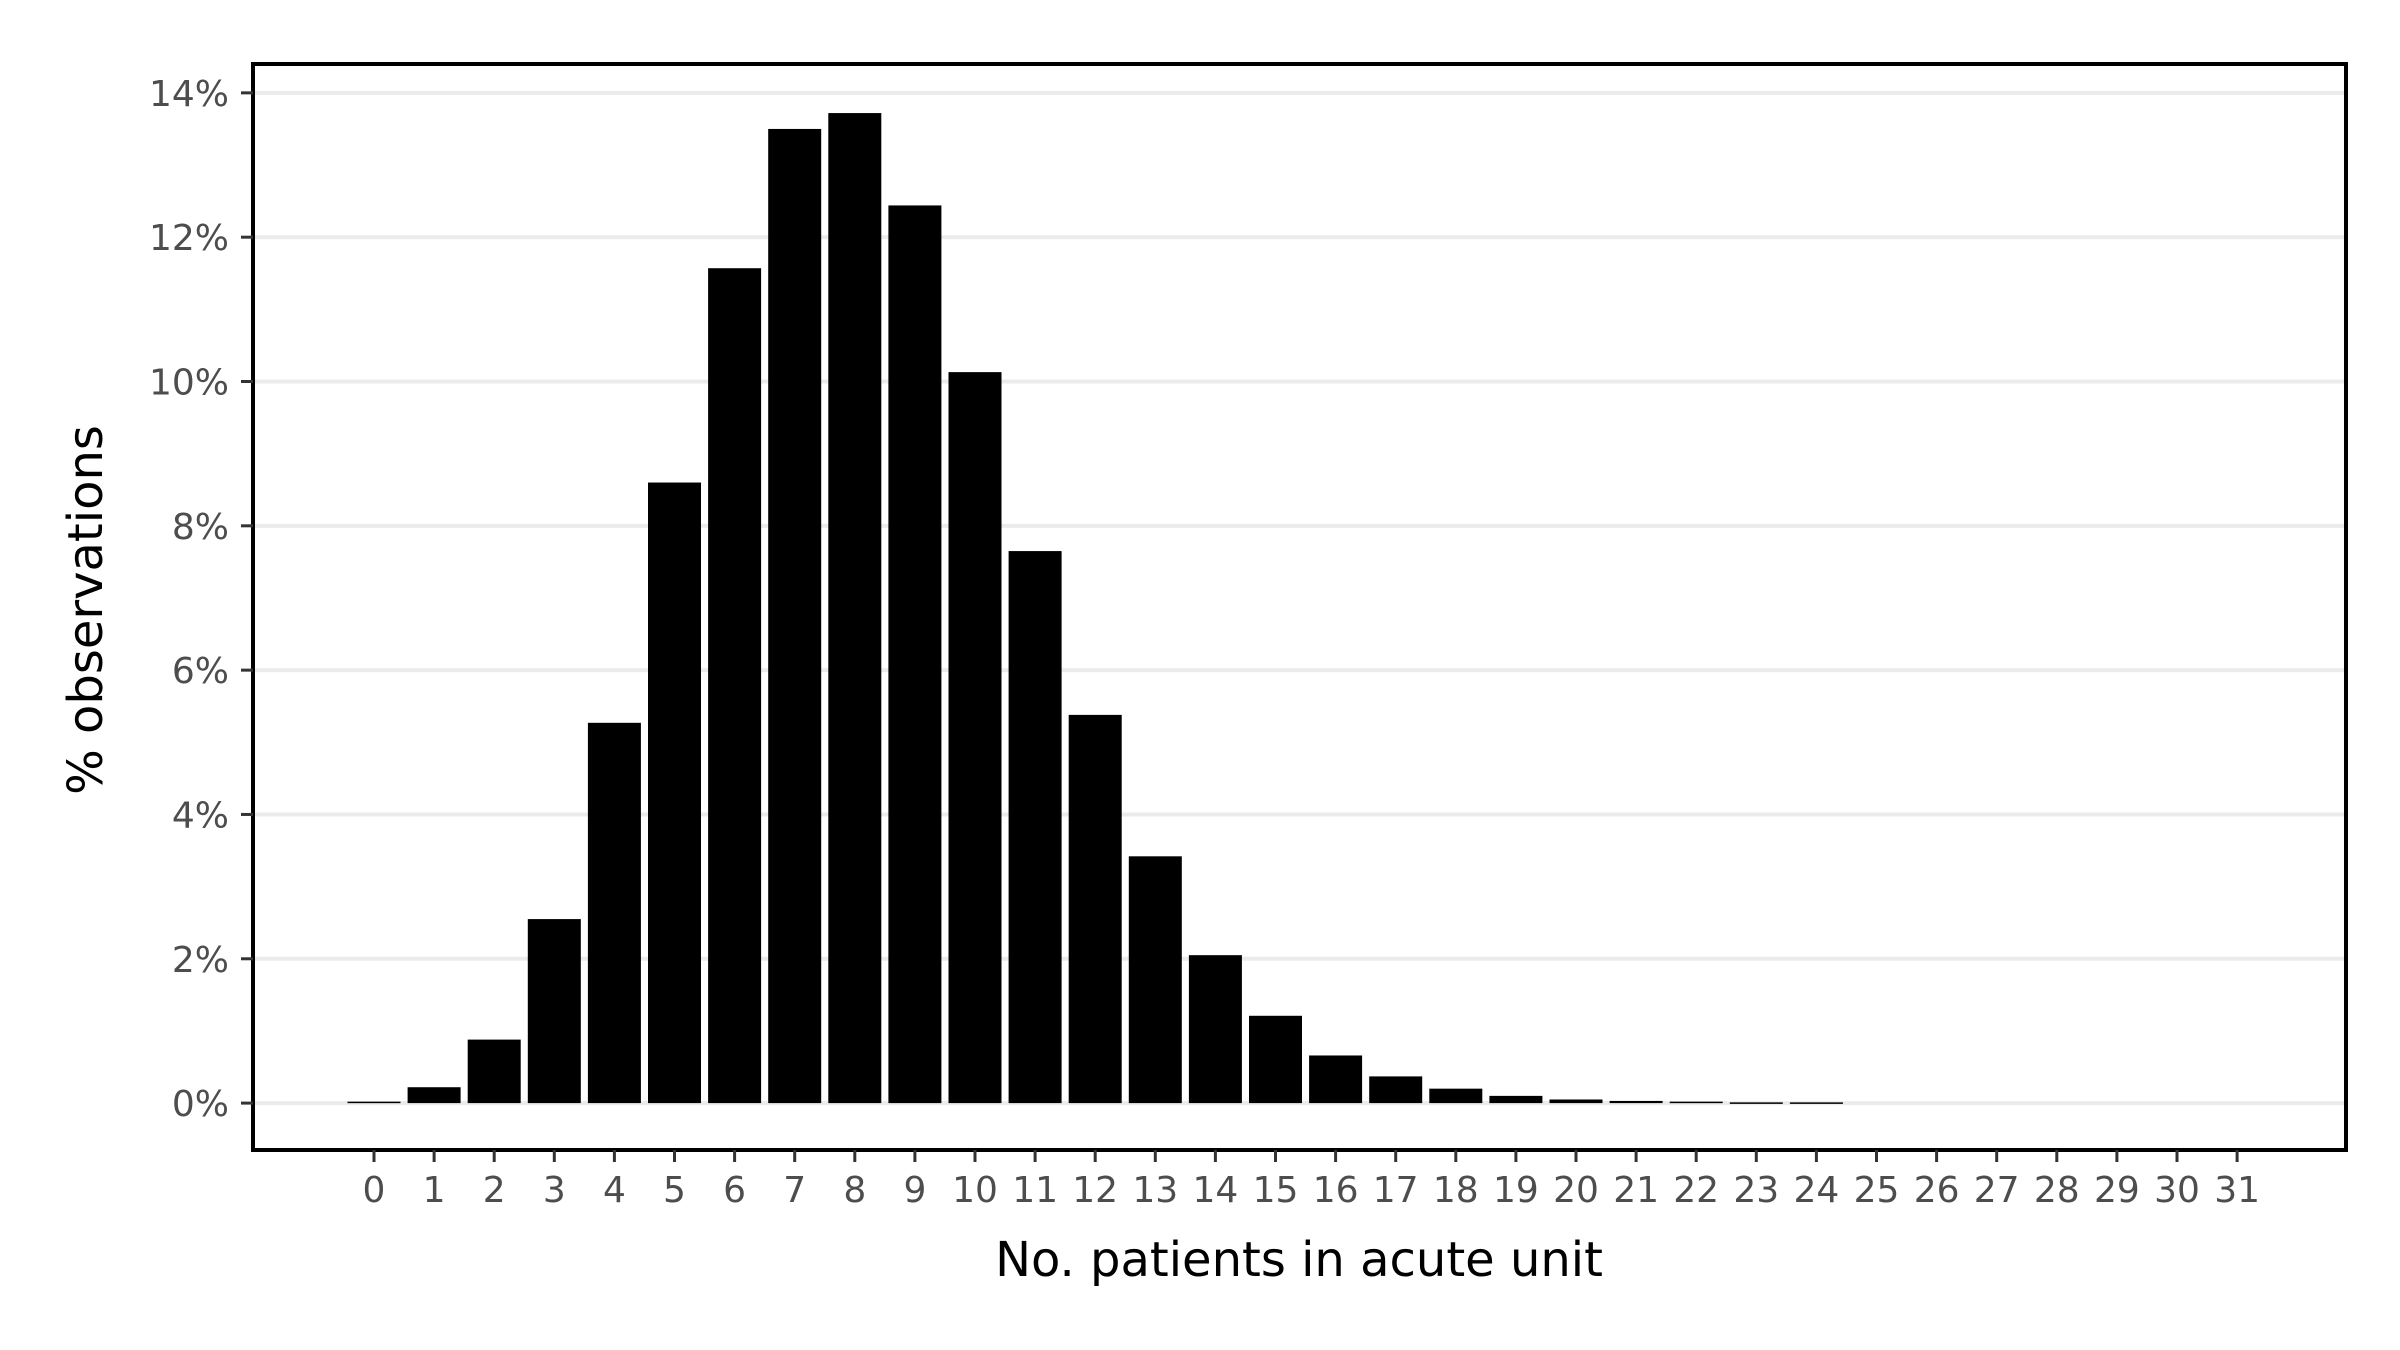 This screenshot has height=1350, width=2400. Describe the element at coordinates (201, 599) in the screenshot. I see `y-axis-ticks: 0% 2% 4% 6% 8% 10% 12% 14%` at that location.